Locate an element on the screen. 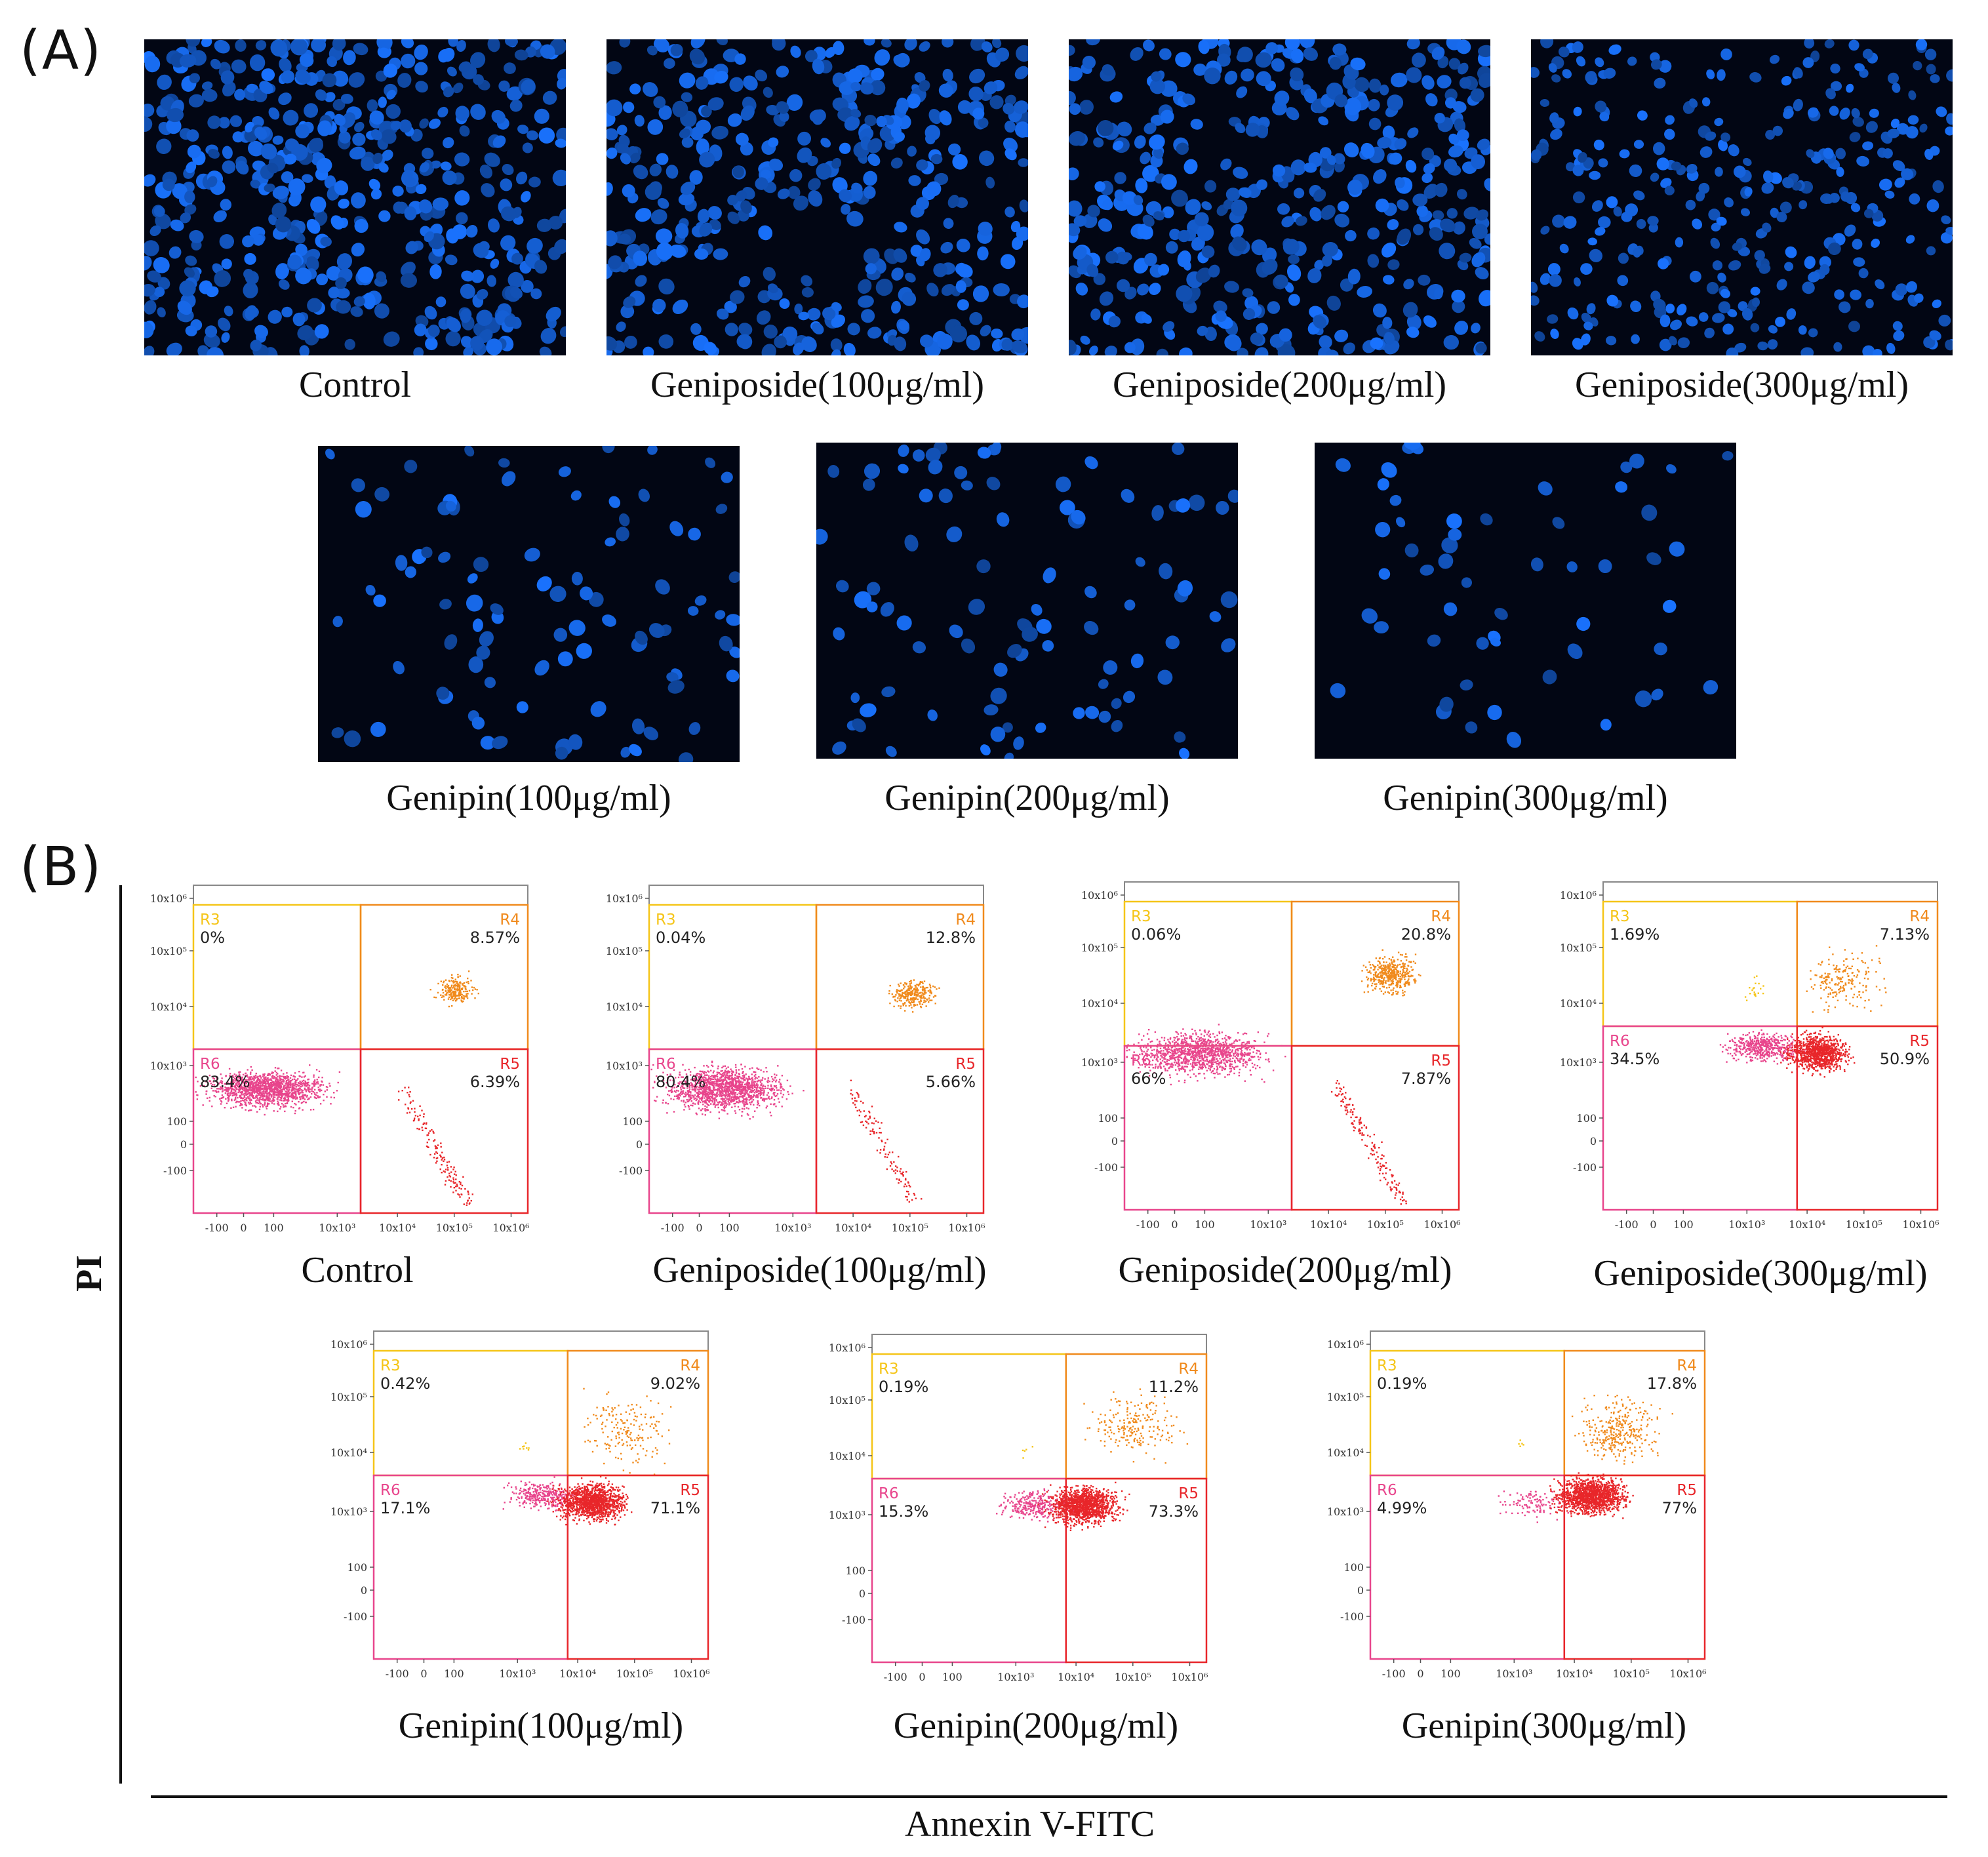  event-dots is located at coordinates (1273, 1077).